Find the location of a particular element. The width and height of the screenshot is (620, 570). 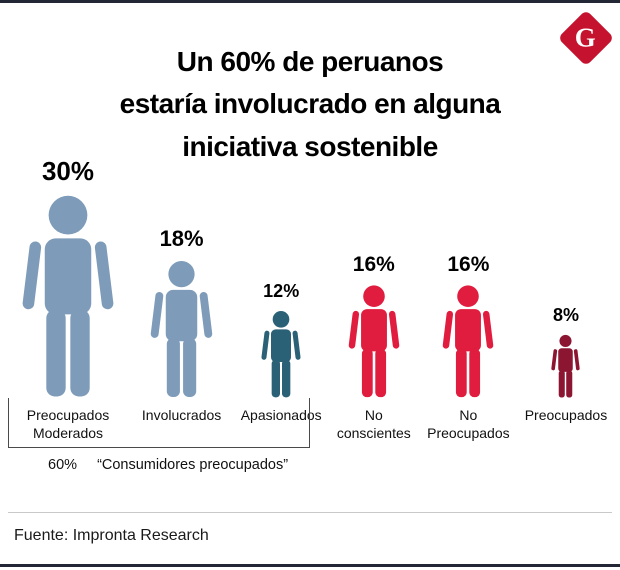

figure-column: 16% No Preocupados is located at coordinates (468, 299).